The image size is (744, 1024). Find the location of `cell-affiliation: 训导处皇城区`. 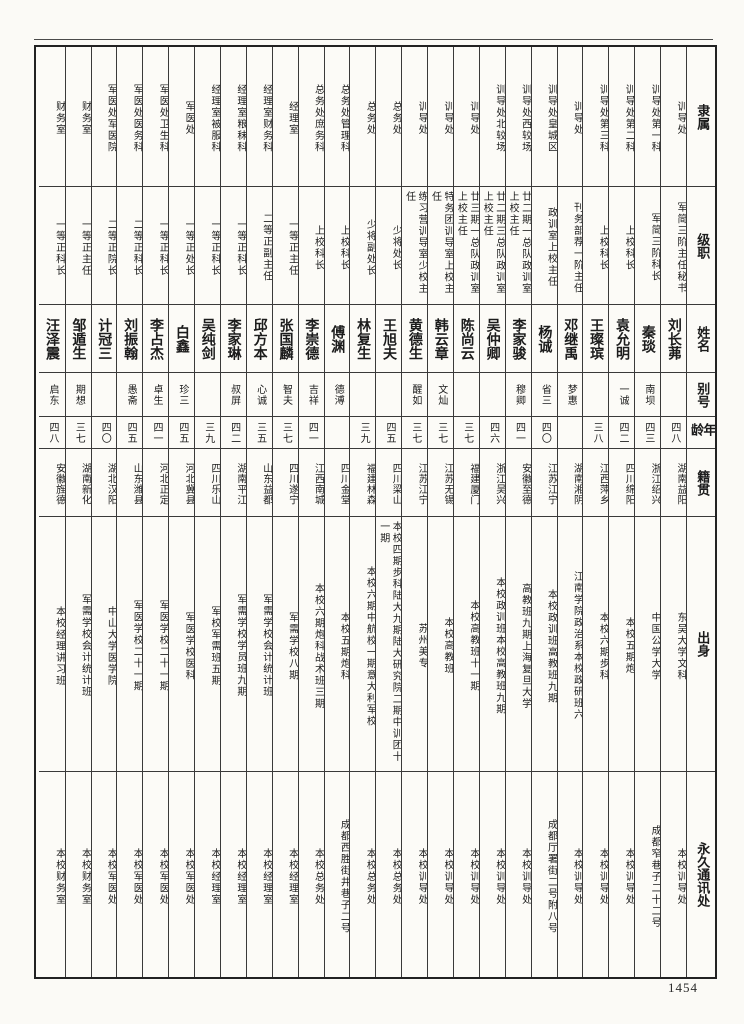

cell-affiliation: 训导处皇城区 is located at coordinates (544, 117).